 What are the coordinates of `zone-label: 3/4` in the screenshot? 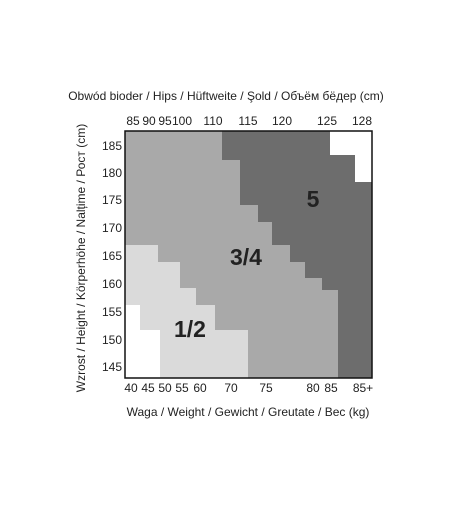 It's located at (246, 257).